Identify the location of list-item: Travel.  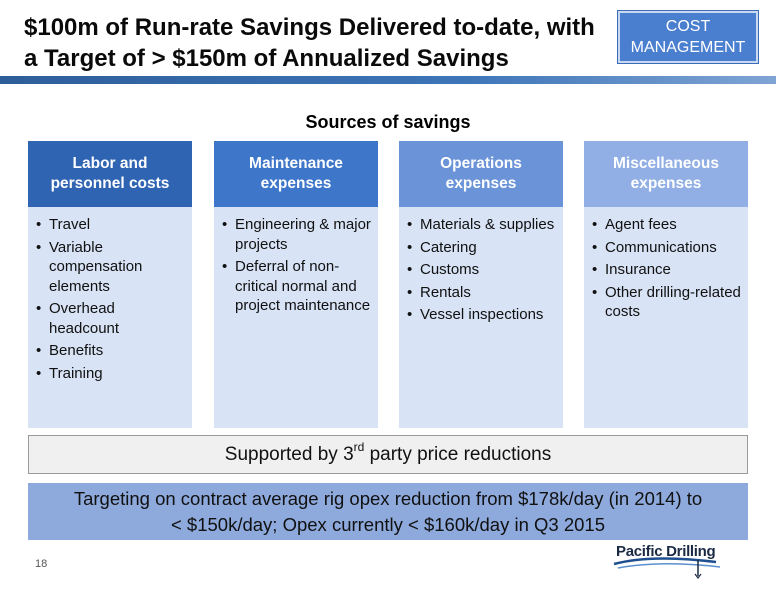
(111, 225).